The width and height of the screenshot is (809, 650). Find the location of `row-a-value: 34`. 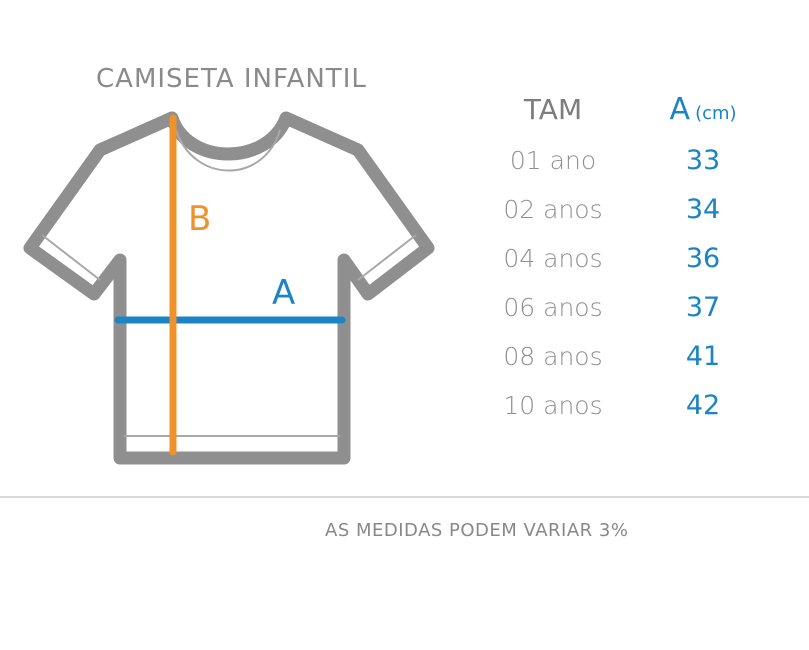

row-a-value: 34 is located at coordinates (703, 209).